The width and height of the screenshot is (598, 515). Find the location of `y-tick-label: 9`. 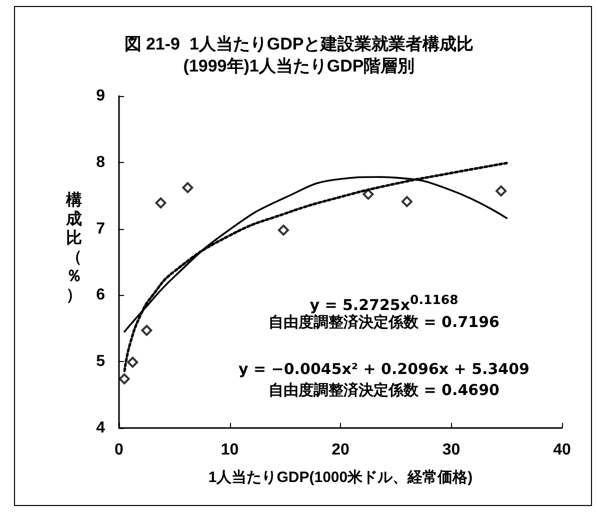

y-tick-label: 9 is located at coordinates (101, 96).